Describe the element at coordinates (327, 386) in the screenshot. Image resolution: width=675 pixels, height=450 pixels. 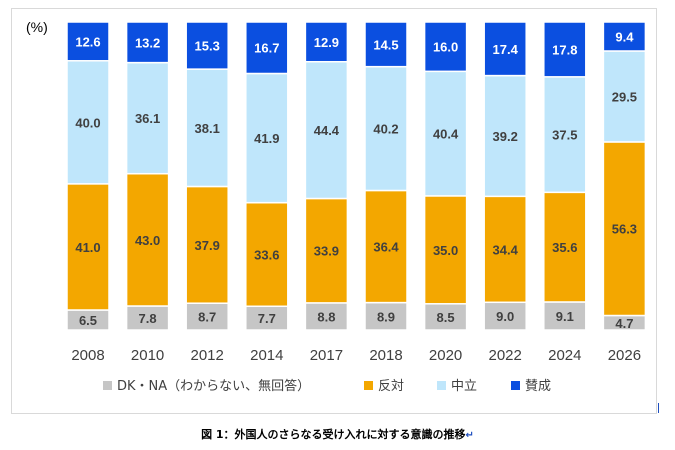
I see `legend: DK・NA（わからない、無回答） 反対 中立 賛成` at that location.